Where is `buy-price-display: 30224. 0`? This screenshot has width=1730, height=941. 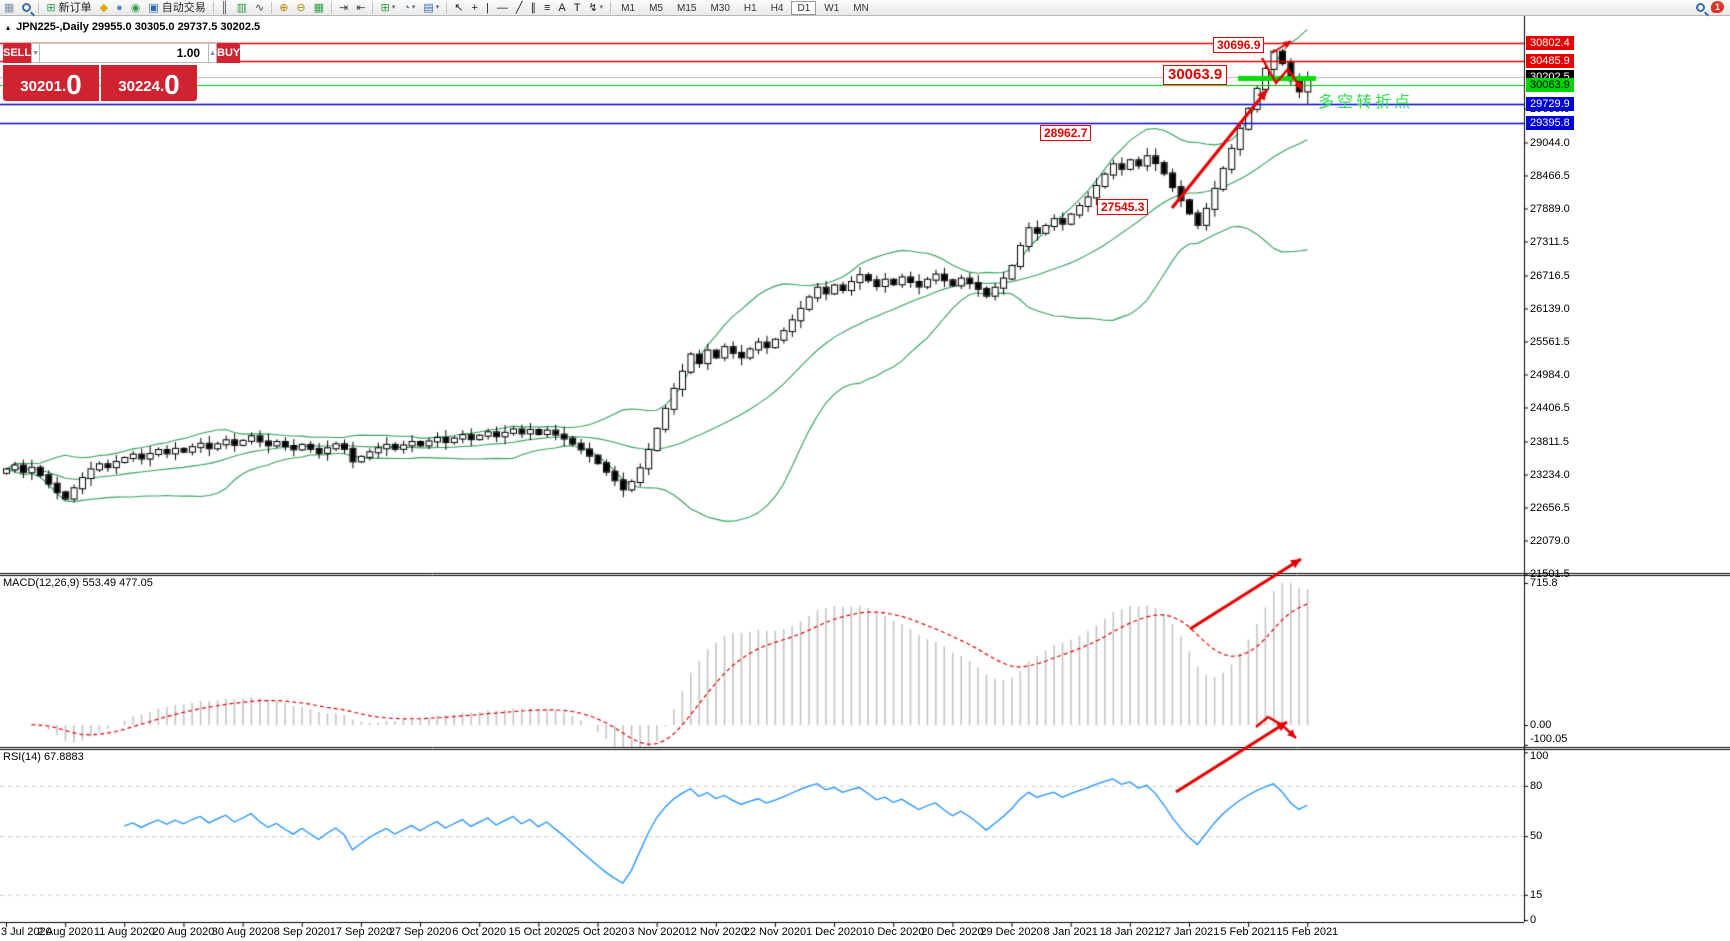
buy-price-display: 30224. 0 is located at coordinates (149, 83).